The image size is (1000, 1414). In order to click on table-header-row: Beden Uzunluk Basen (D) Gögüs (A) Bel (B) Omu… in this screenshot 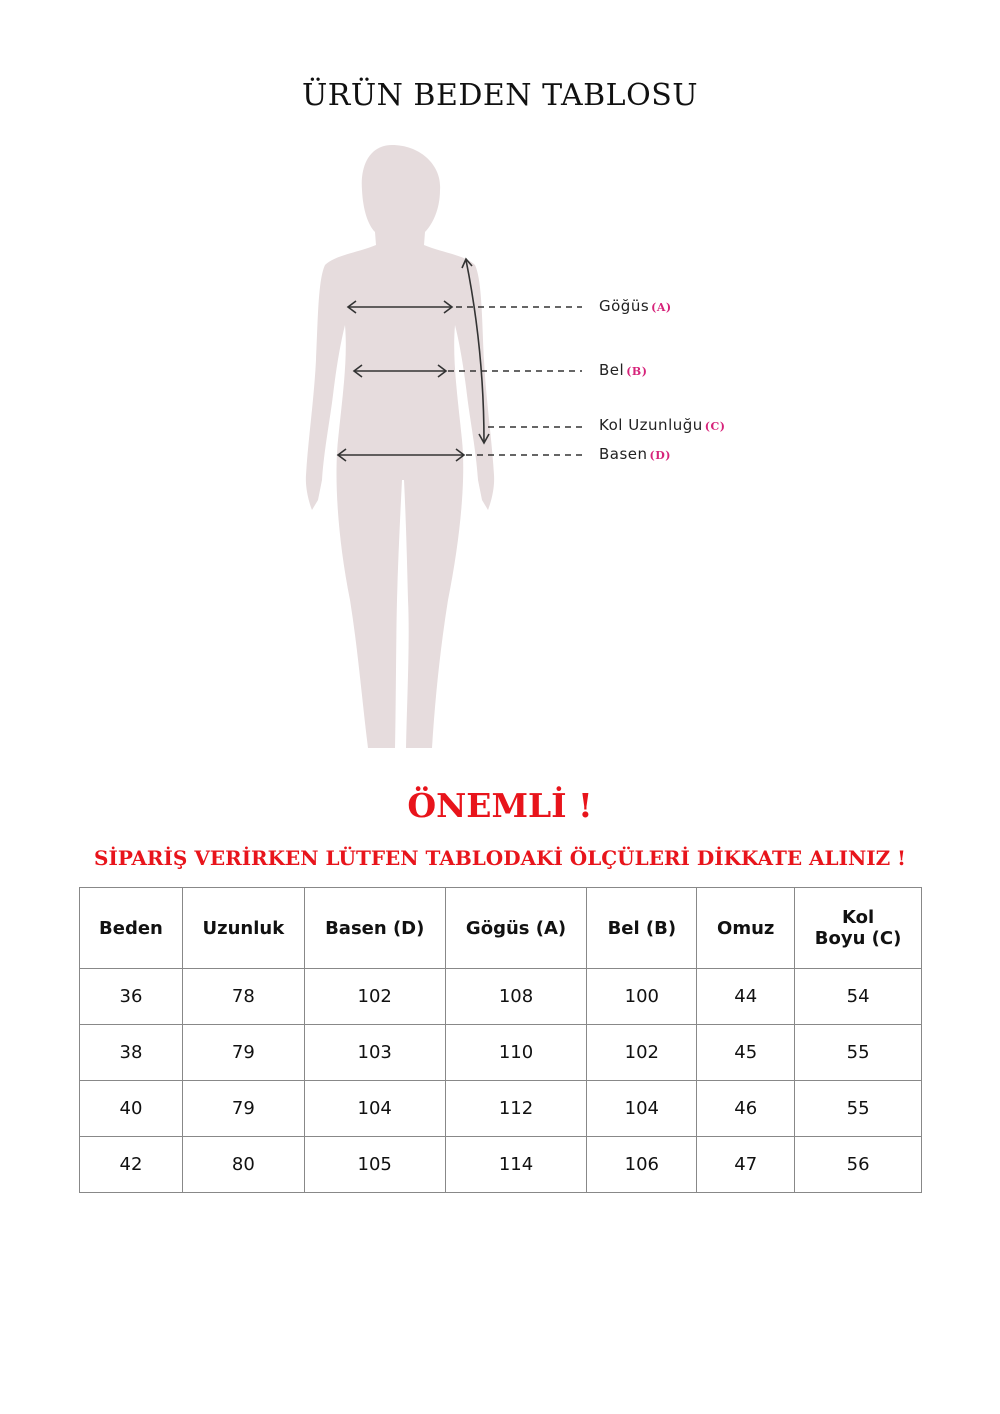, I will do `click(500, 928)`.